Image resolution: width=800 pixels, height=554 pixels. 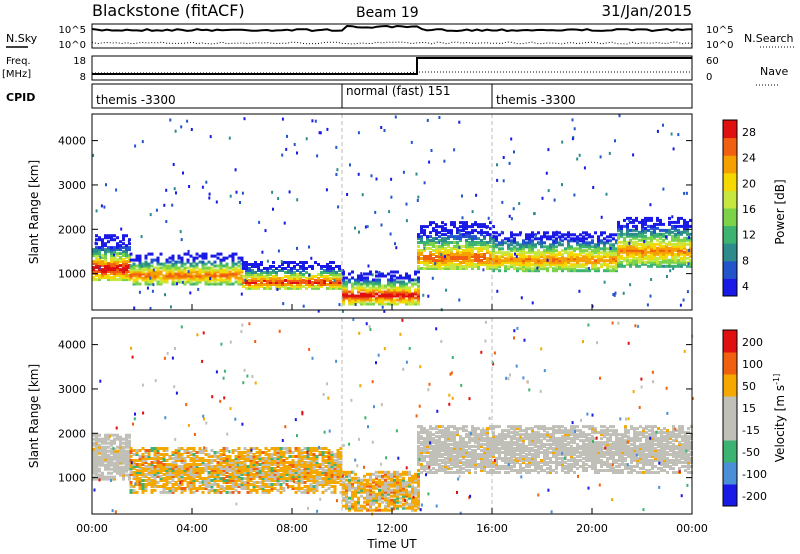 I want to click on y-tick-label: 1000, so click(x=72, y=274).